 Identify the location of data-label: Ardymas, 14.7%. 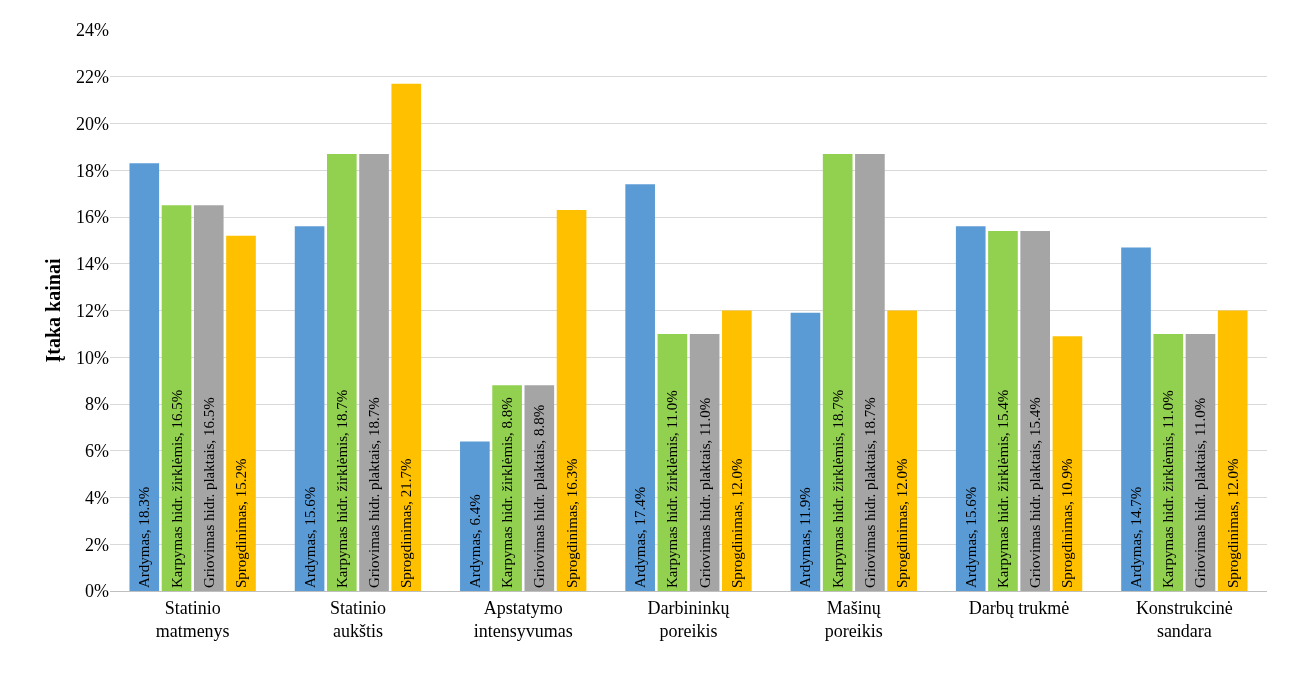
(1136, 537).